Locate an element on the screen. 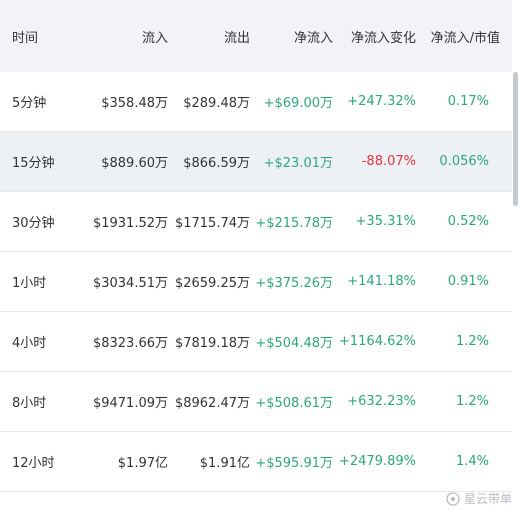 The image size is (520, 511). table-cell: 12小时 is located at coordinates (33, 463).